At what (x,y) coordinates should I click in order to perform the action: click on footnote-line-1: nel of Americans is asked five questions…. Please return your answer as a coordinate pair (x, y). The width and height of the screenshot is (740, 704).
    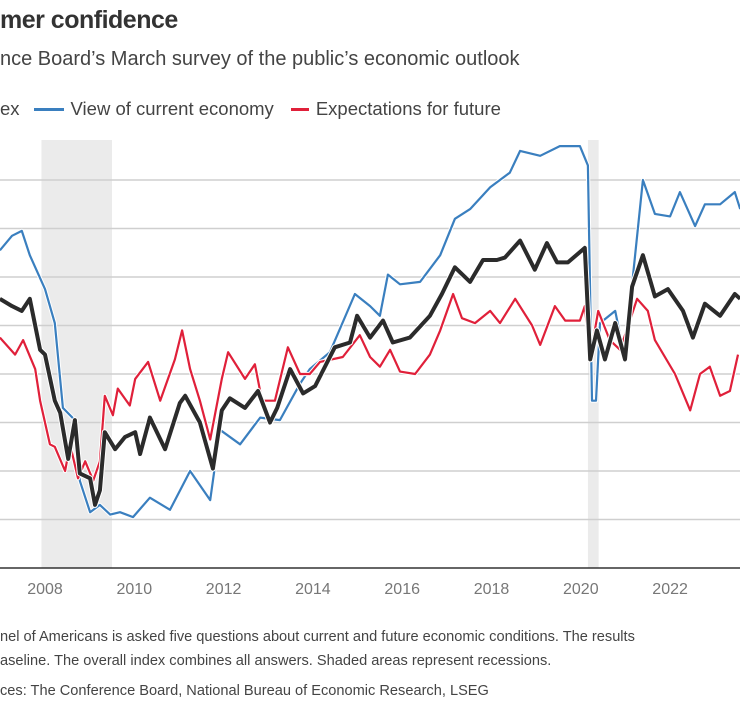
    Looking at the image, I should click on (317, 637).